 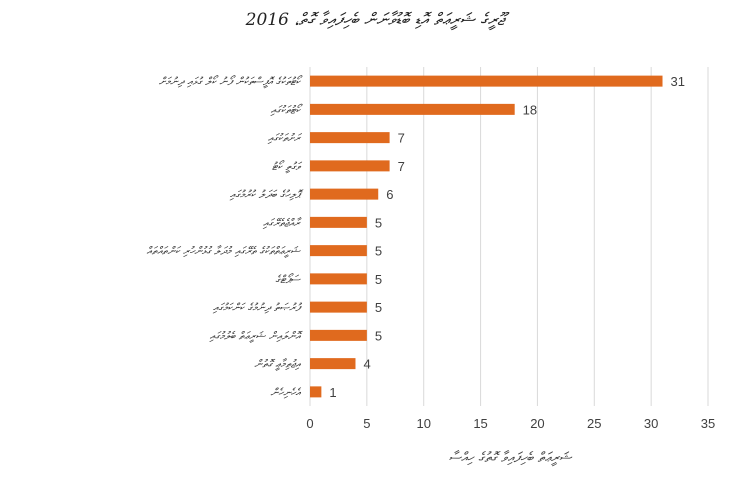 I want to click on x-tick-label: 0, so click(x=309, y=423).